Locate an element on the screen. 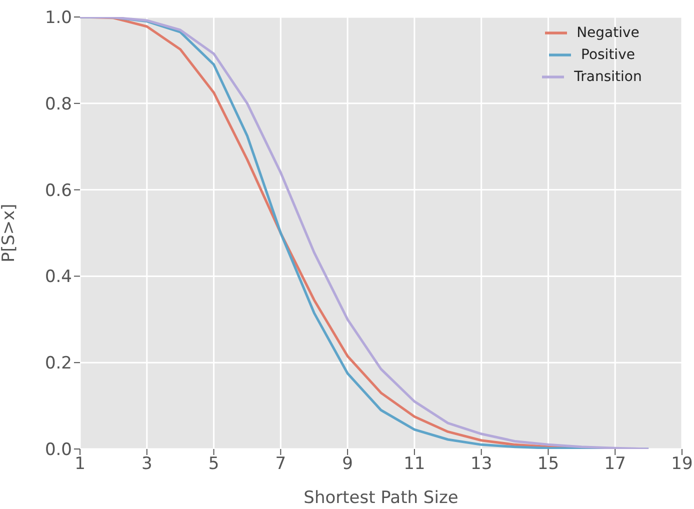 This screenshot has width=694, height=509. y-tick-label: 0.8 is located at coordinates (58, 104).